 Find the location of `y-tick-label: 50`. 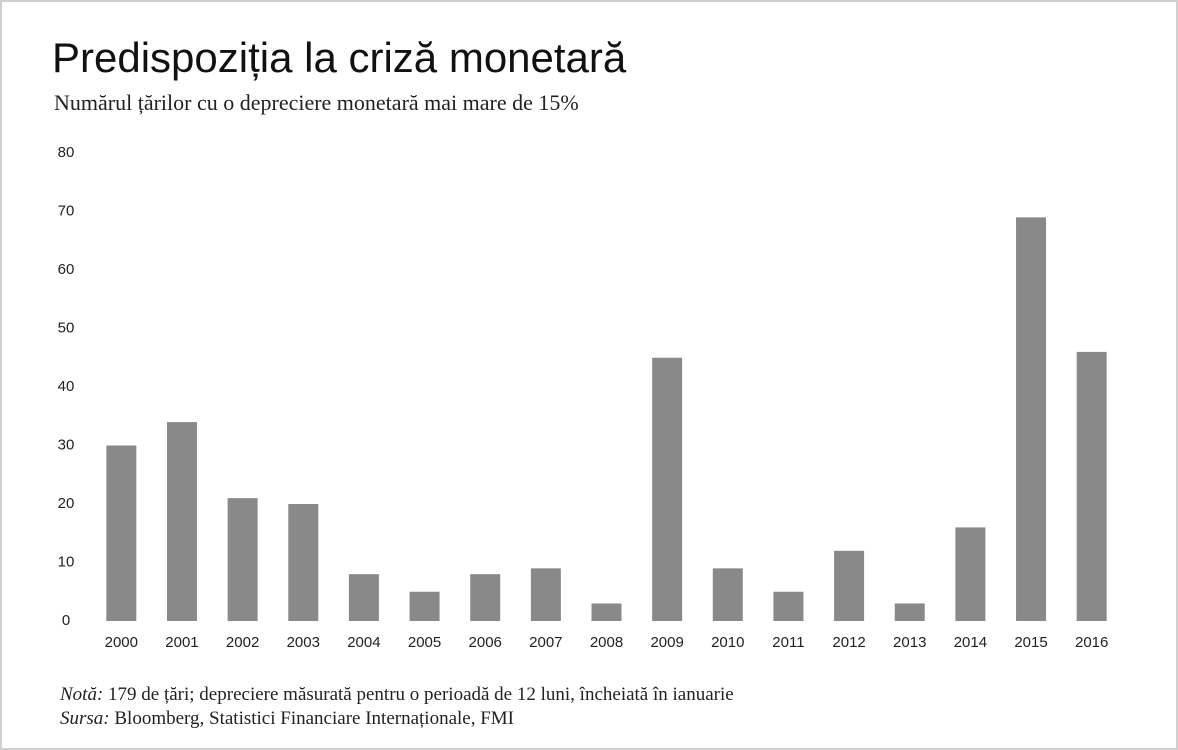

y-tick-label: 50 is located at coordinates (66, 327).